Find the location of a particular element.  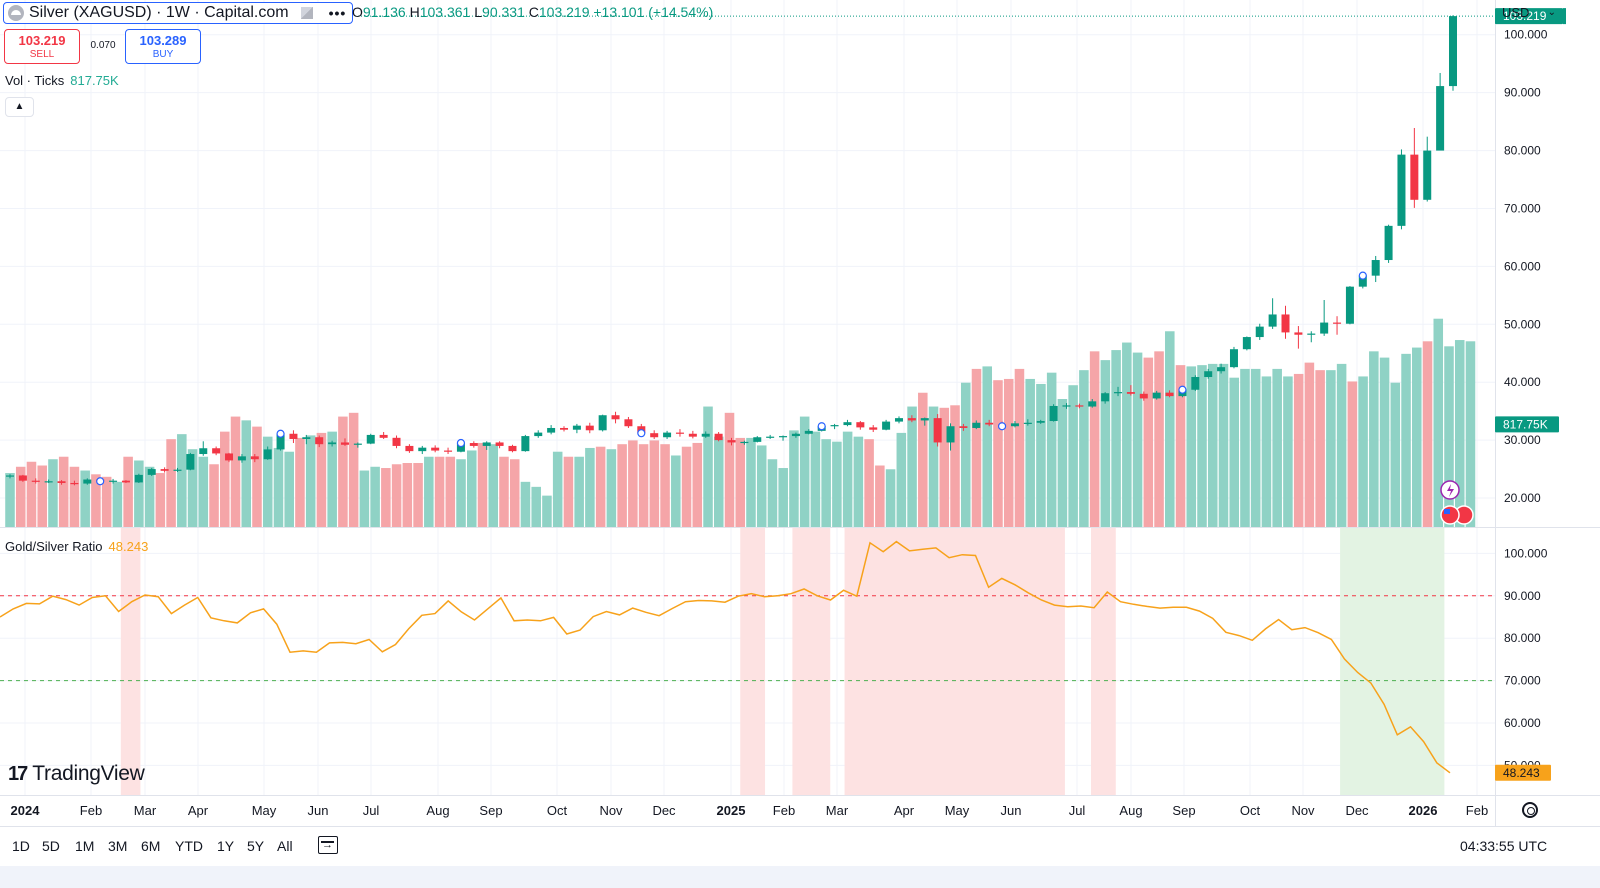

time-axis-label: Nov is located at coordinates (611, 810).